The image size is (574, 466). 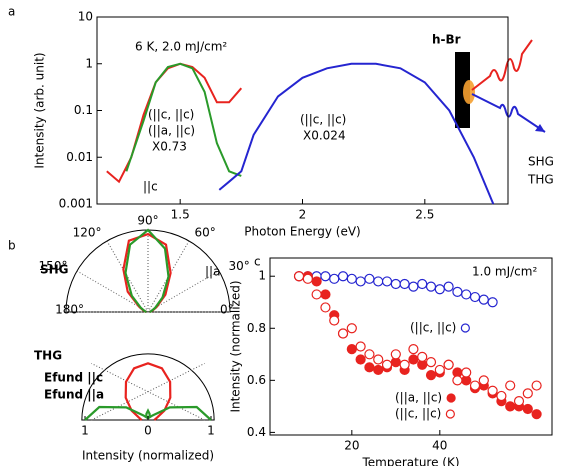 What do you see at coordinates (53, 266) in the screenshot?
I see `theta-tick-label: 150°` at bounding box center [53, 266].